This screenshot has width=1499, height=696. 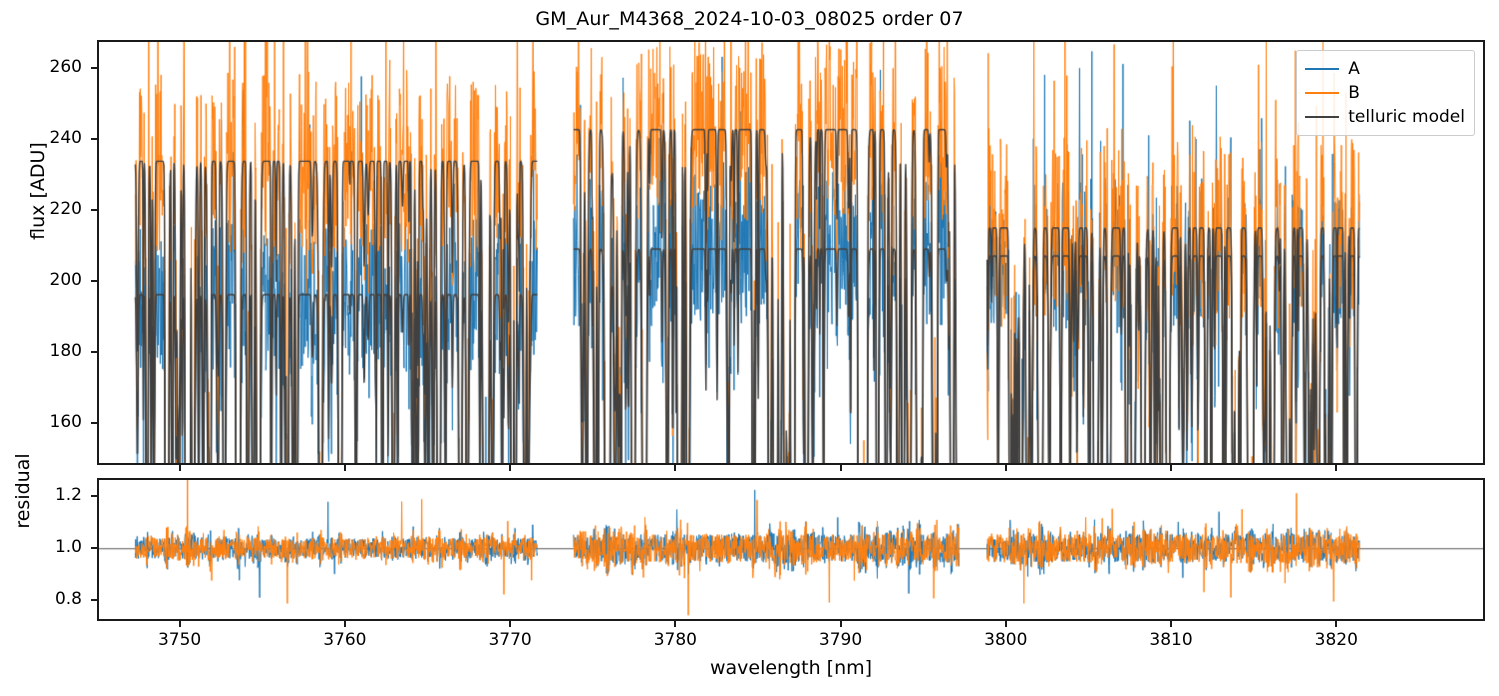 I want to click on legend-item-b: B, so click(x=1385, y=93).